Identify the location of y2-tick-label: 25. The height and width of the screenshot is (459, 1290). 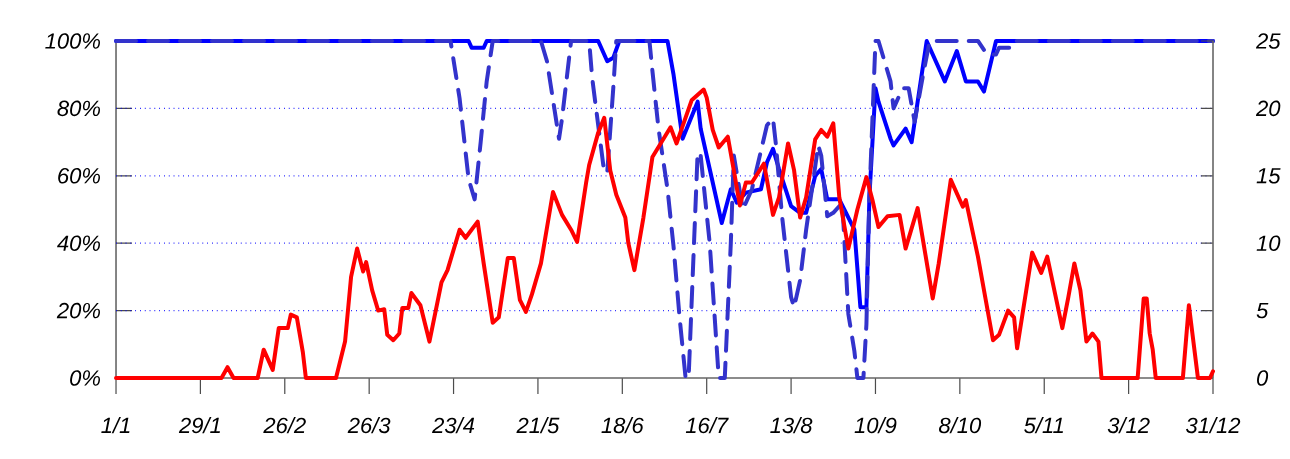
(1268, 41).